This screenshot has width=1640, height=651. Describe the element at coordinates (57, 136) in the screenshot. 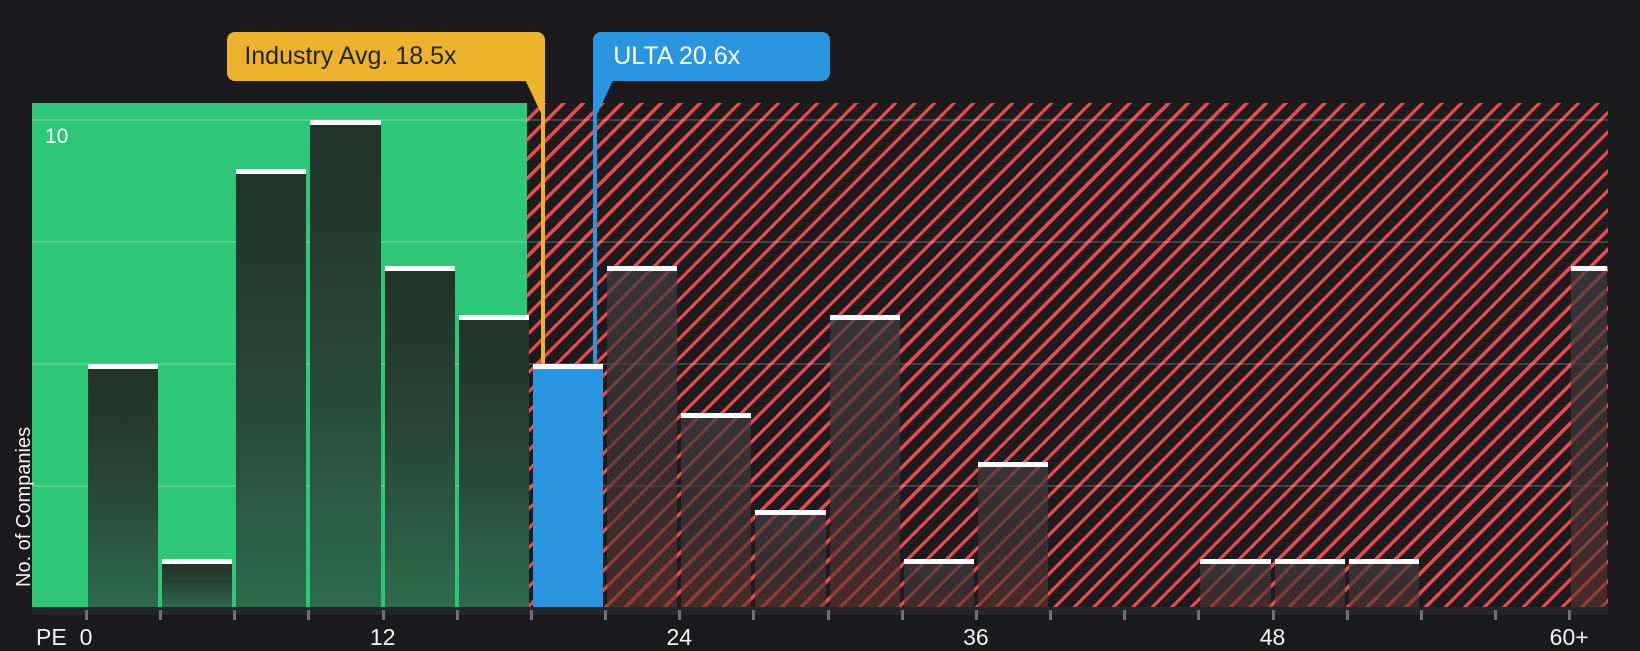

I see `y-max-tick-label: 10` at that location.